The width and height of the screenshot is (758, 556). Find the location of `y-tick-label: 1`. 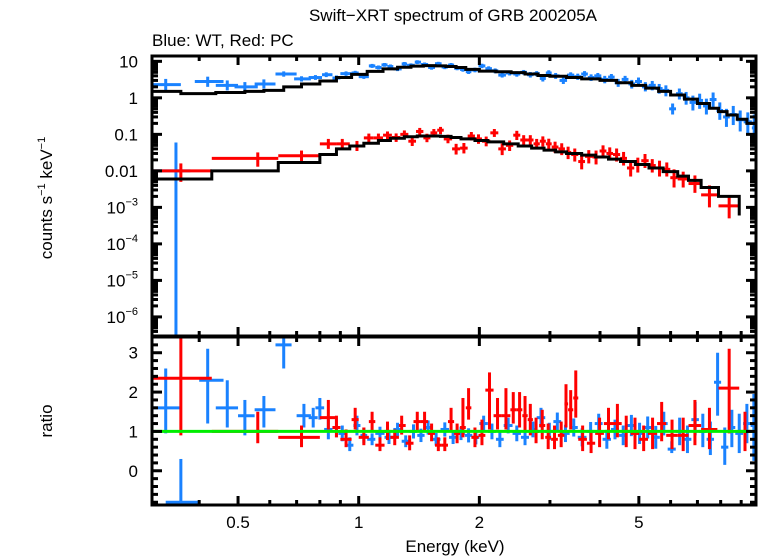

y-tick-label: 1 is located at coordinates (133, 431).